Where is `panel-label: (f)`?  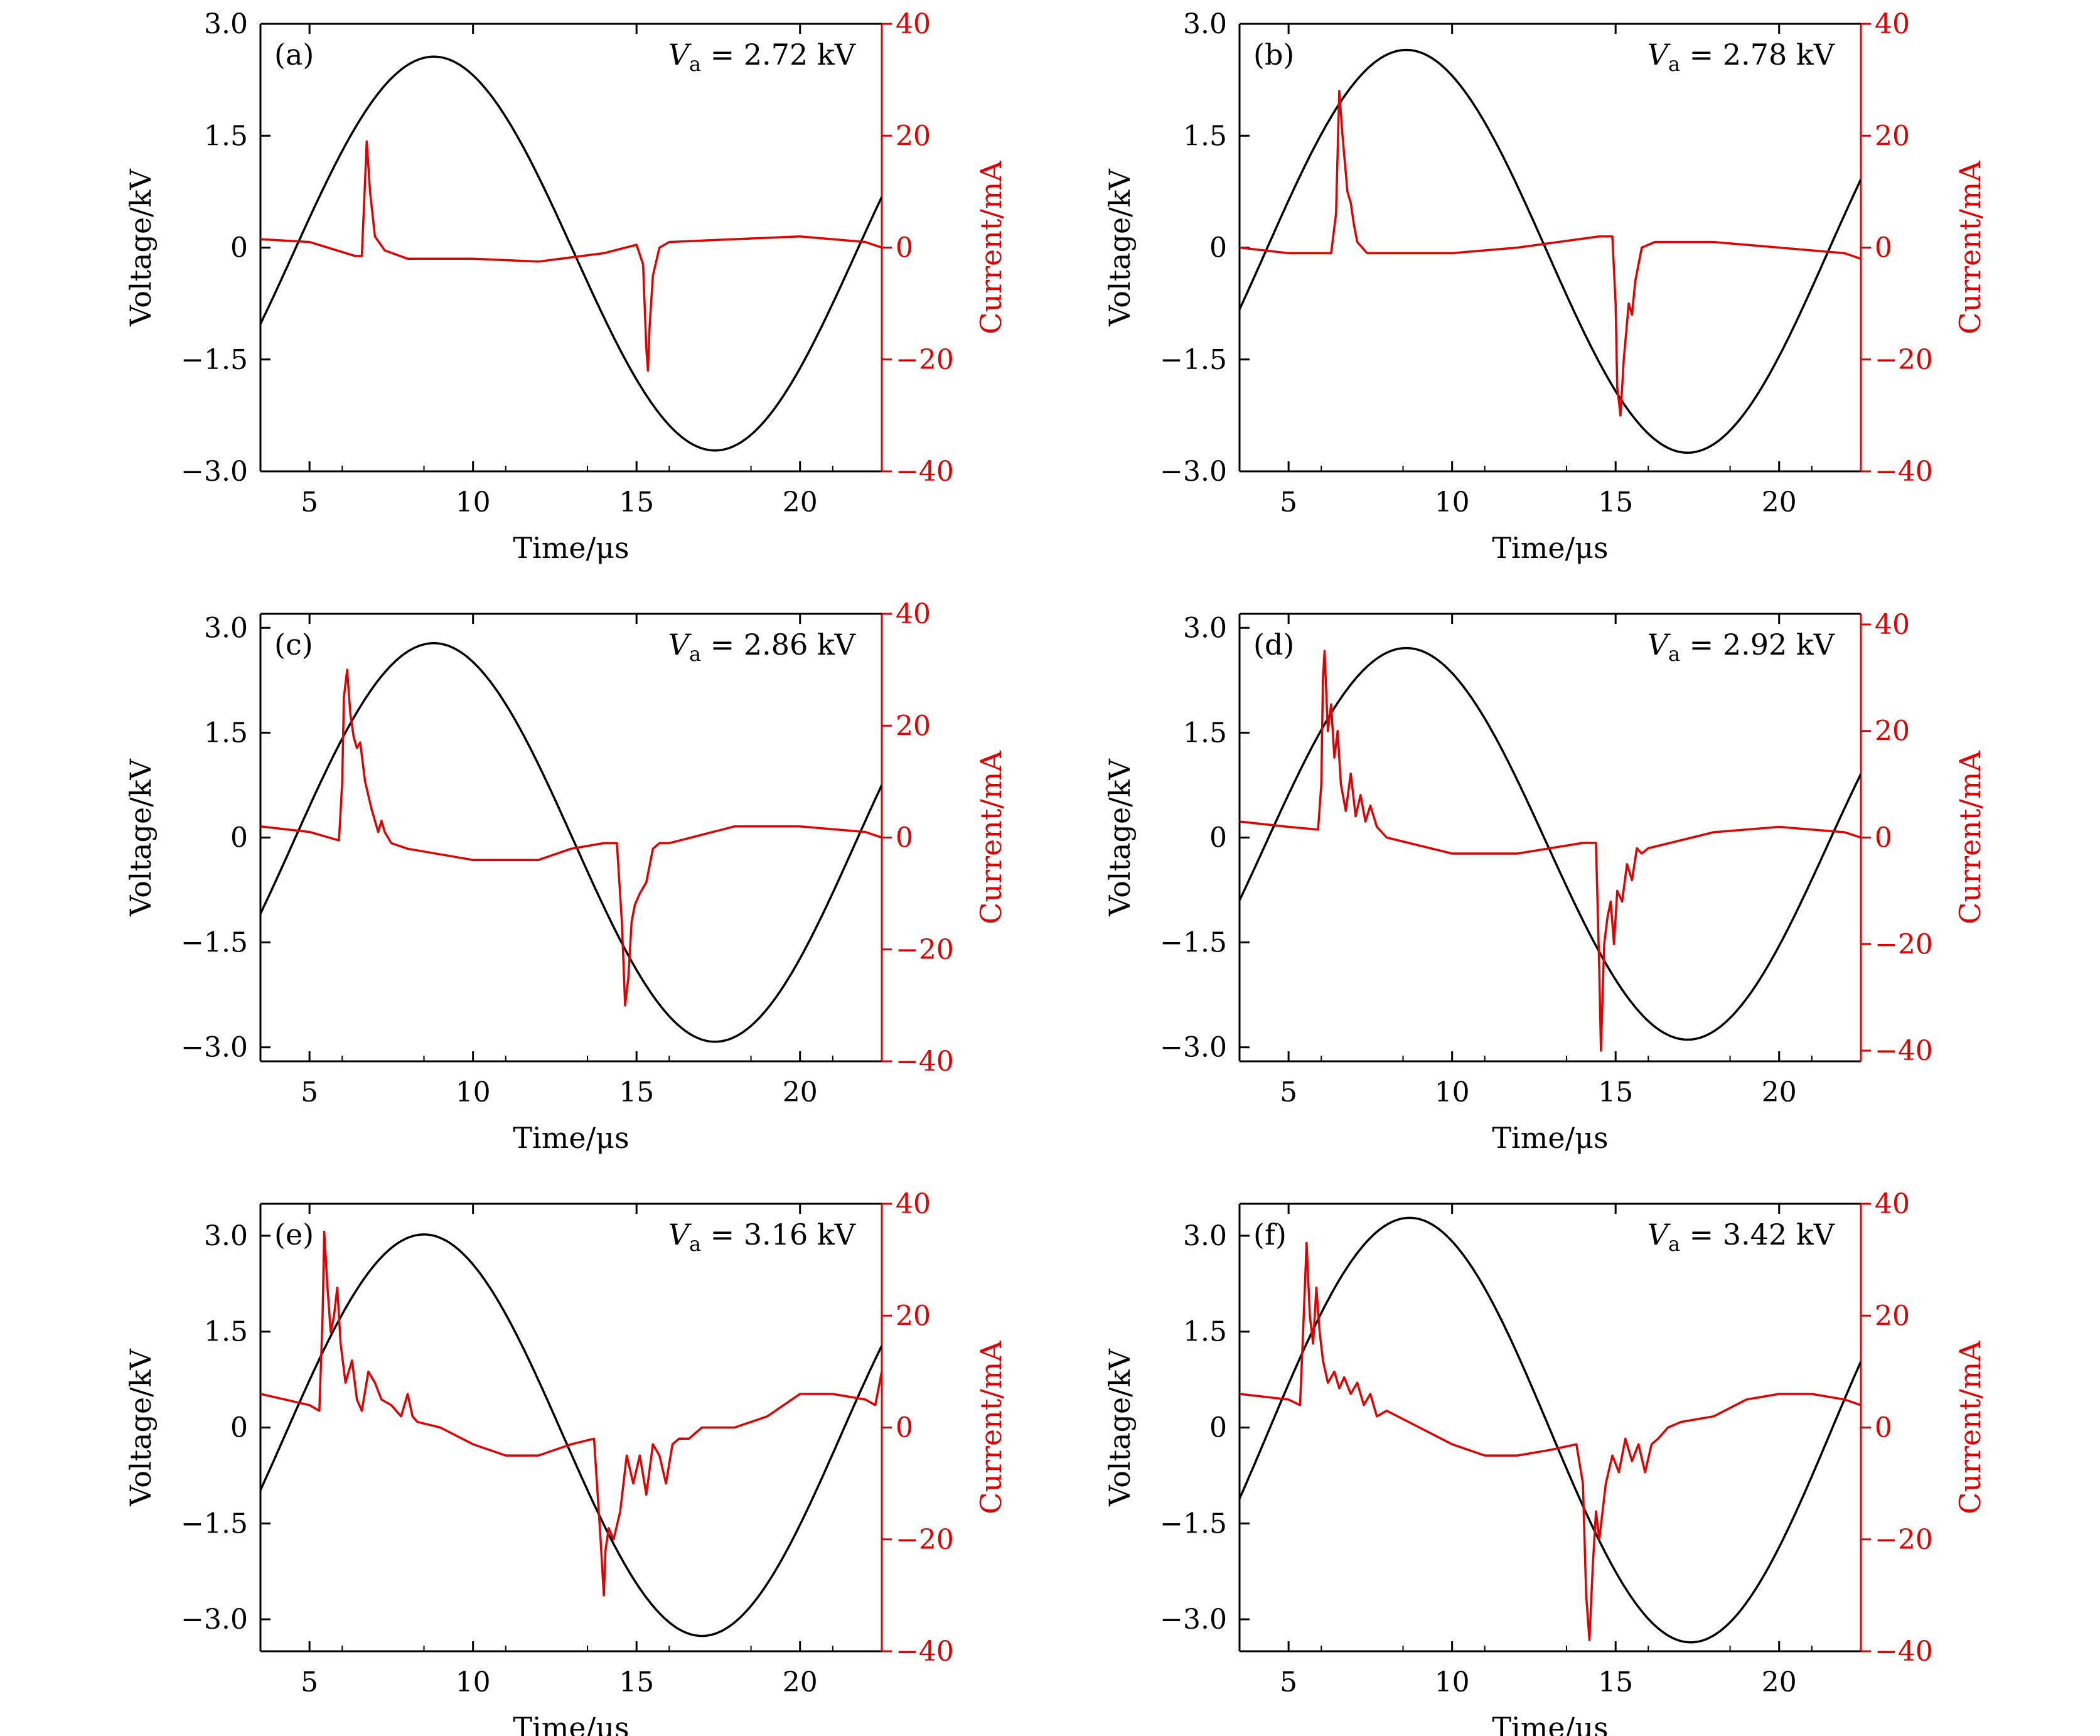 panel-label: (f) is located at coordinates (1270, 1234).